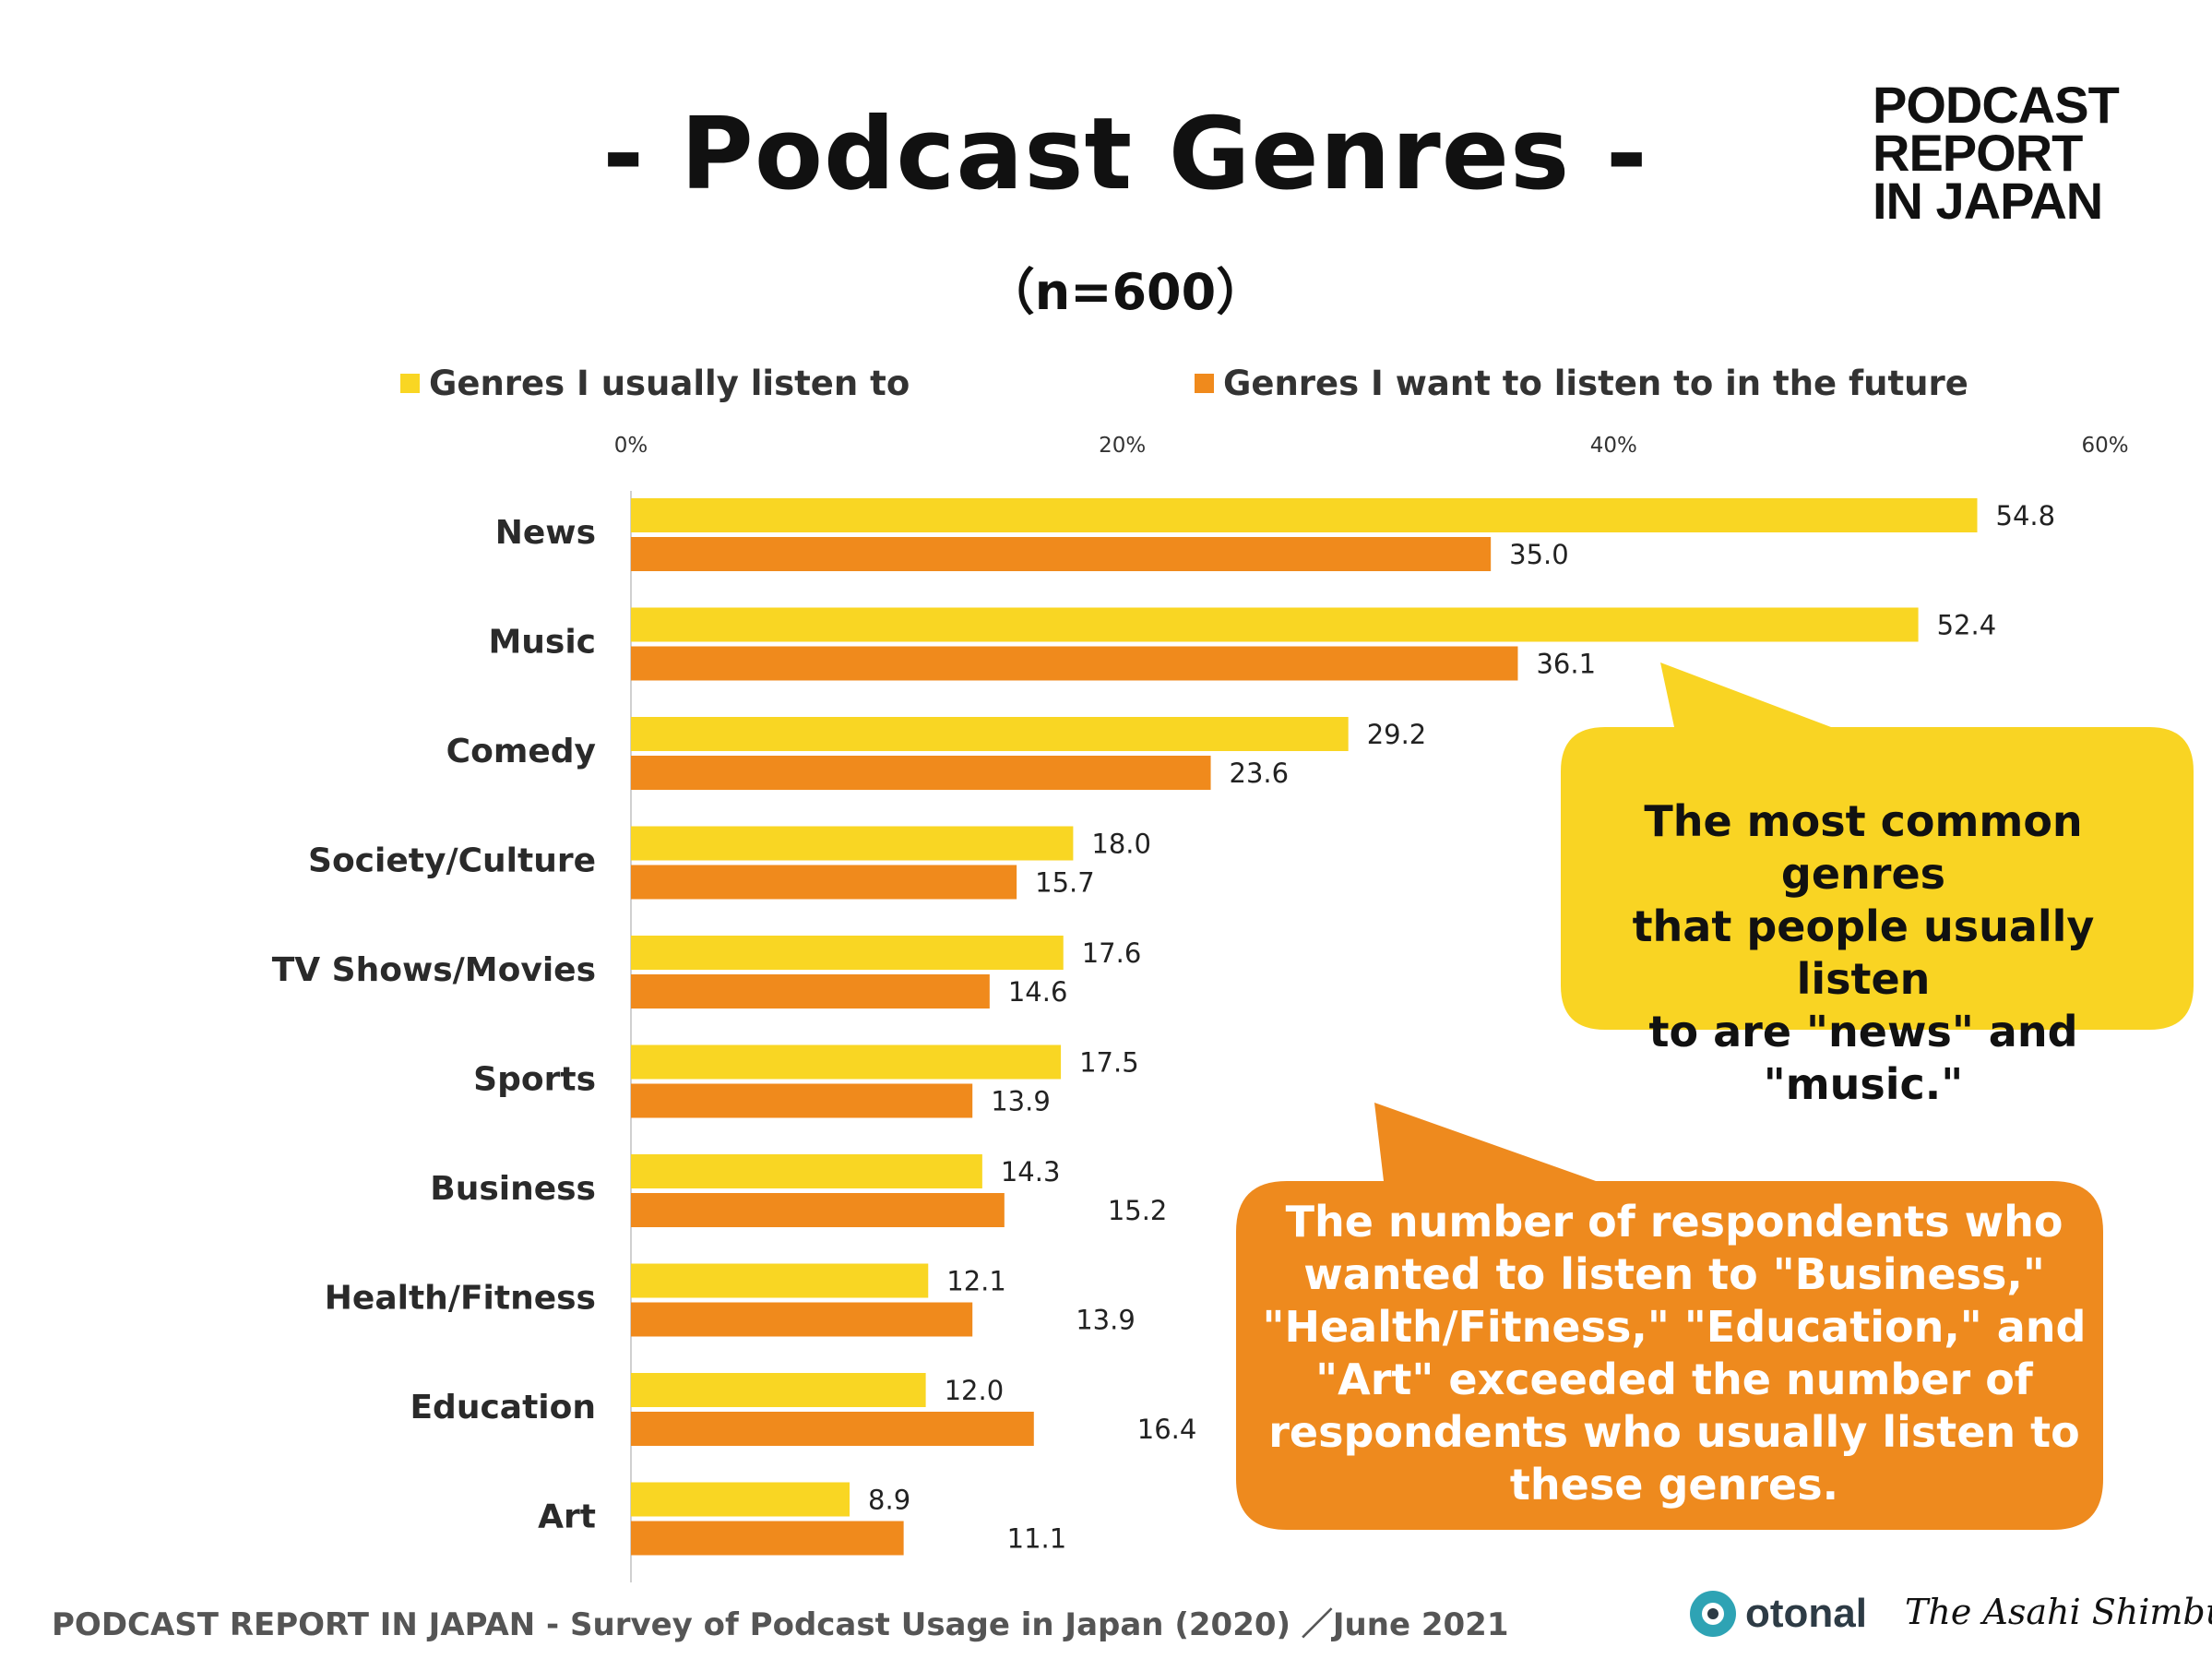 Image resolution: width=2212 pixels, height=1659 pixels. Describe the element at coordinates (534, 1080) in the screenshot. I see `category-label: Sports` at that location.